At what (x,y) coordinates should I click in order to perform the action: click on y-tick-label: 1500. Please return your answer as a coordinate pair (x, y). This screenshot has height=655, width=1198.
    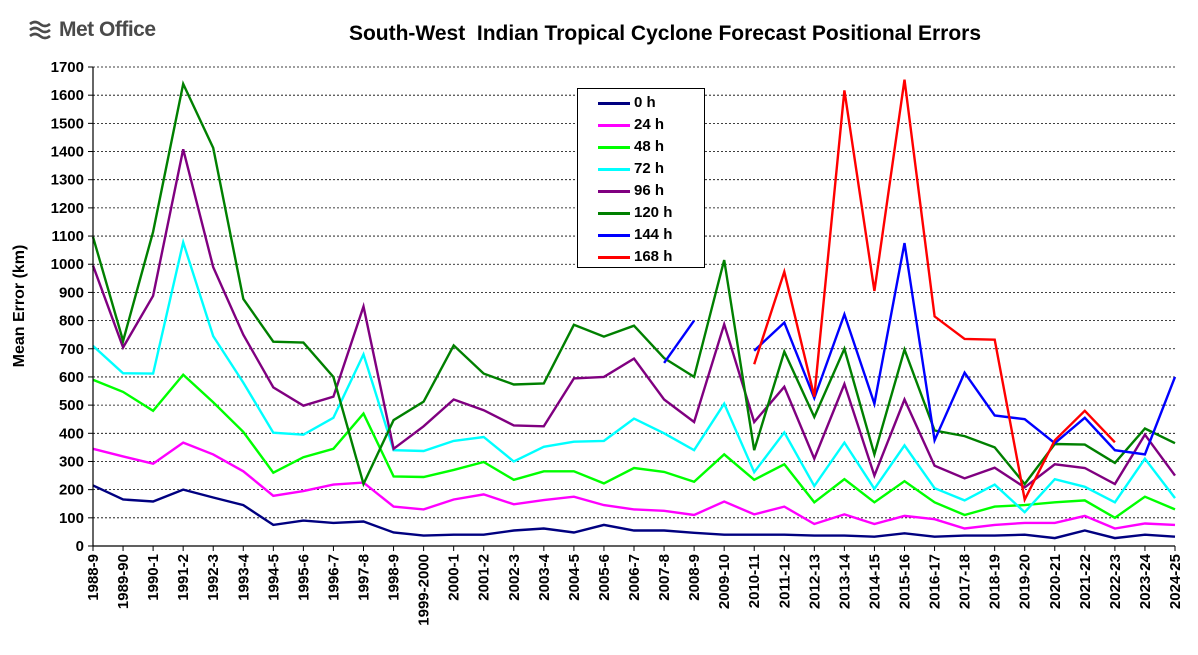
    Looking at the image, I should click on (67, 123).